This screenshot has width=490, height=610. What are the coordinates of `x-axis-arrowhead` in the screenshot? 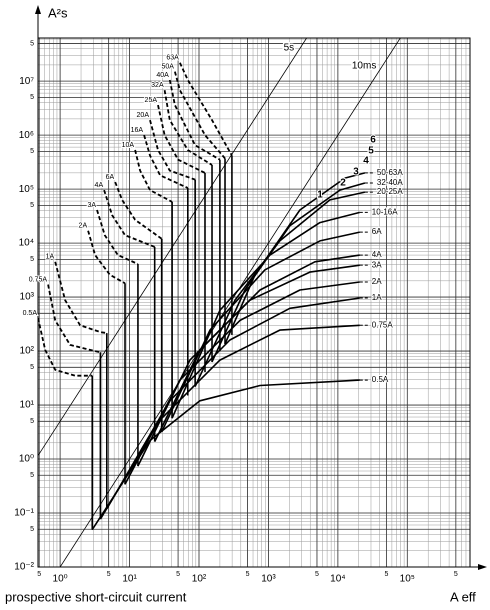 It's located at (482, 567).